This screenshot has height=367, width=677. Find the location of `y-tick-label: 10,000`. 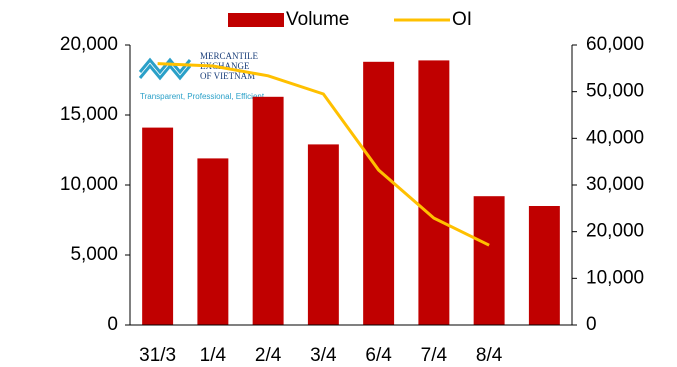

y-tick-label: 10,000 is located at coordinates (89, 184).